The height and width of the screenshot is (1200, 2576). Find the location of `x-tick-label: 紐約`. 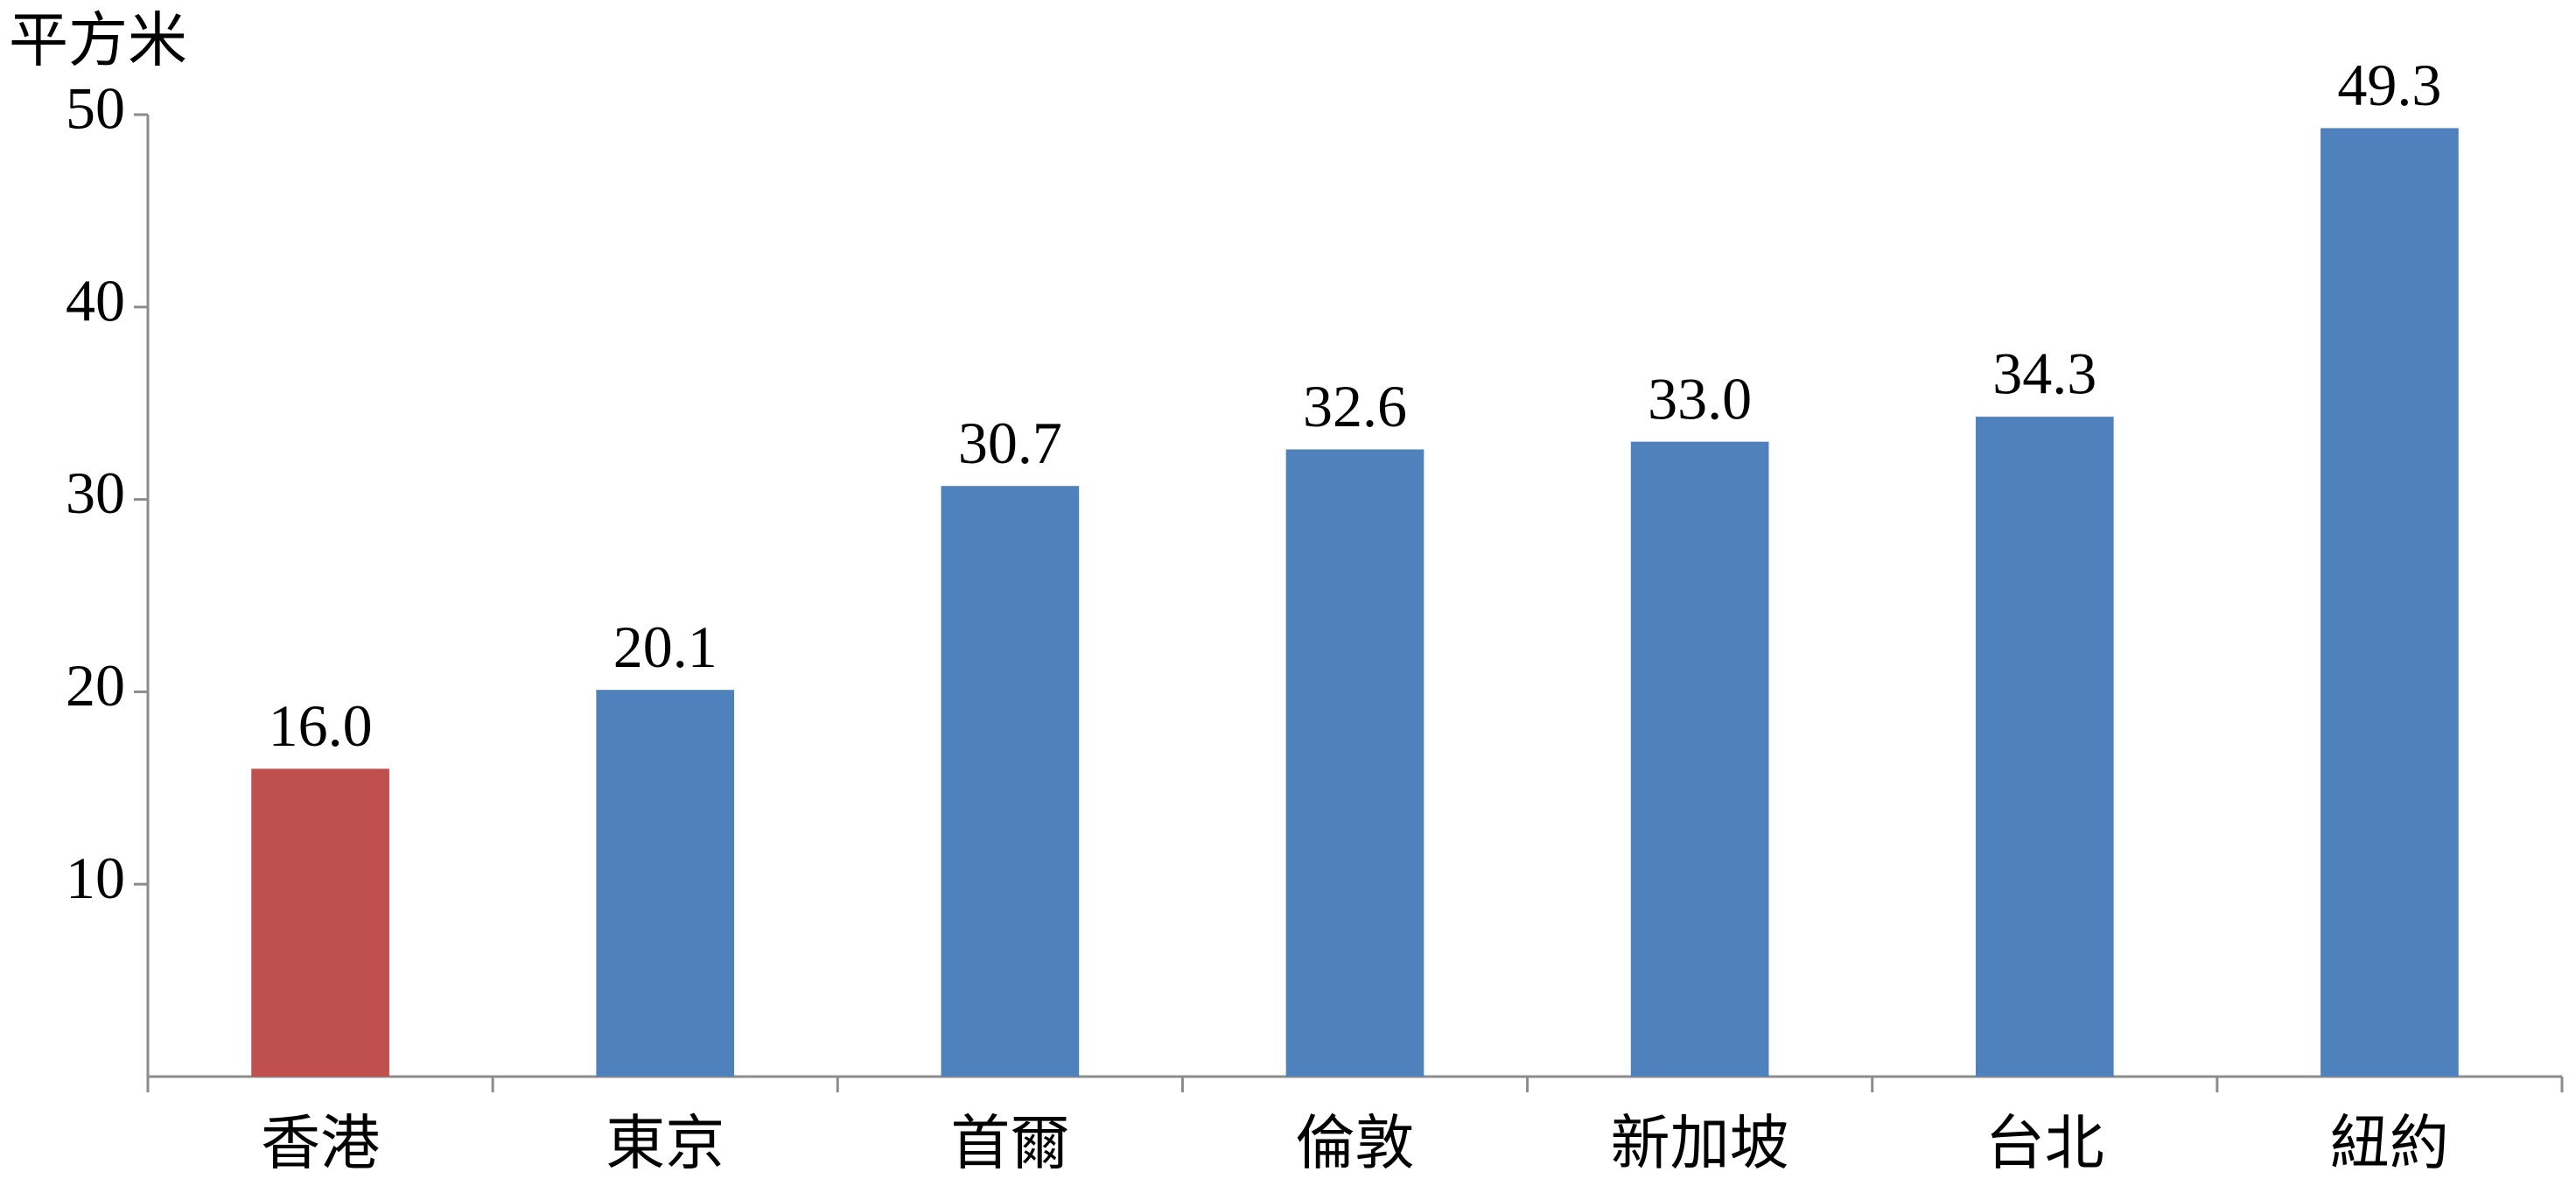

x-tick-label: 紐約 is located at coordinates (2389, 1144).